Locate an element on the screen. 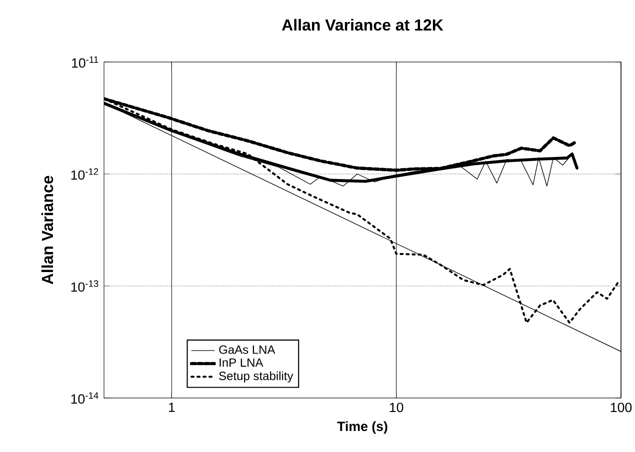 Image resolution: width=635 pixels, height=452 pixels. y-tick-label: 10$^{-11}$ is located at coordinates (85, 62).